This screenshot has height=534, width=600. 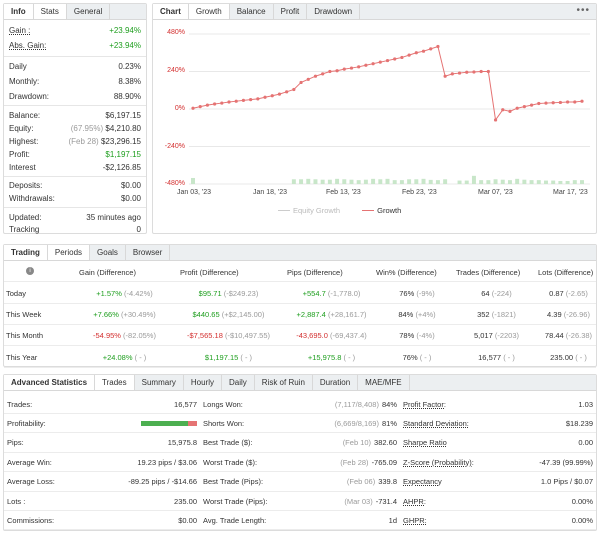 I want to click on stat-value: $18.239, so click(x=579, y=423).